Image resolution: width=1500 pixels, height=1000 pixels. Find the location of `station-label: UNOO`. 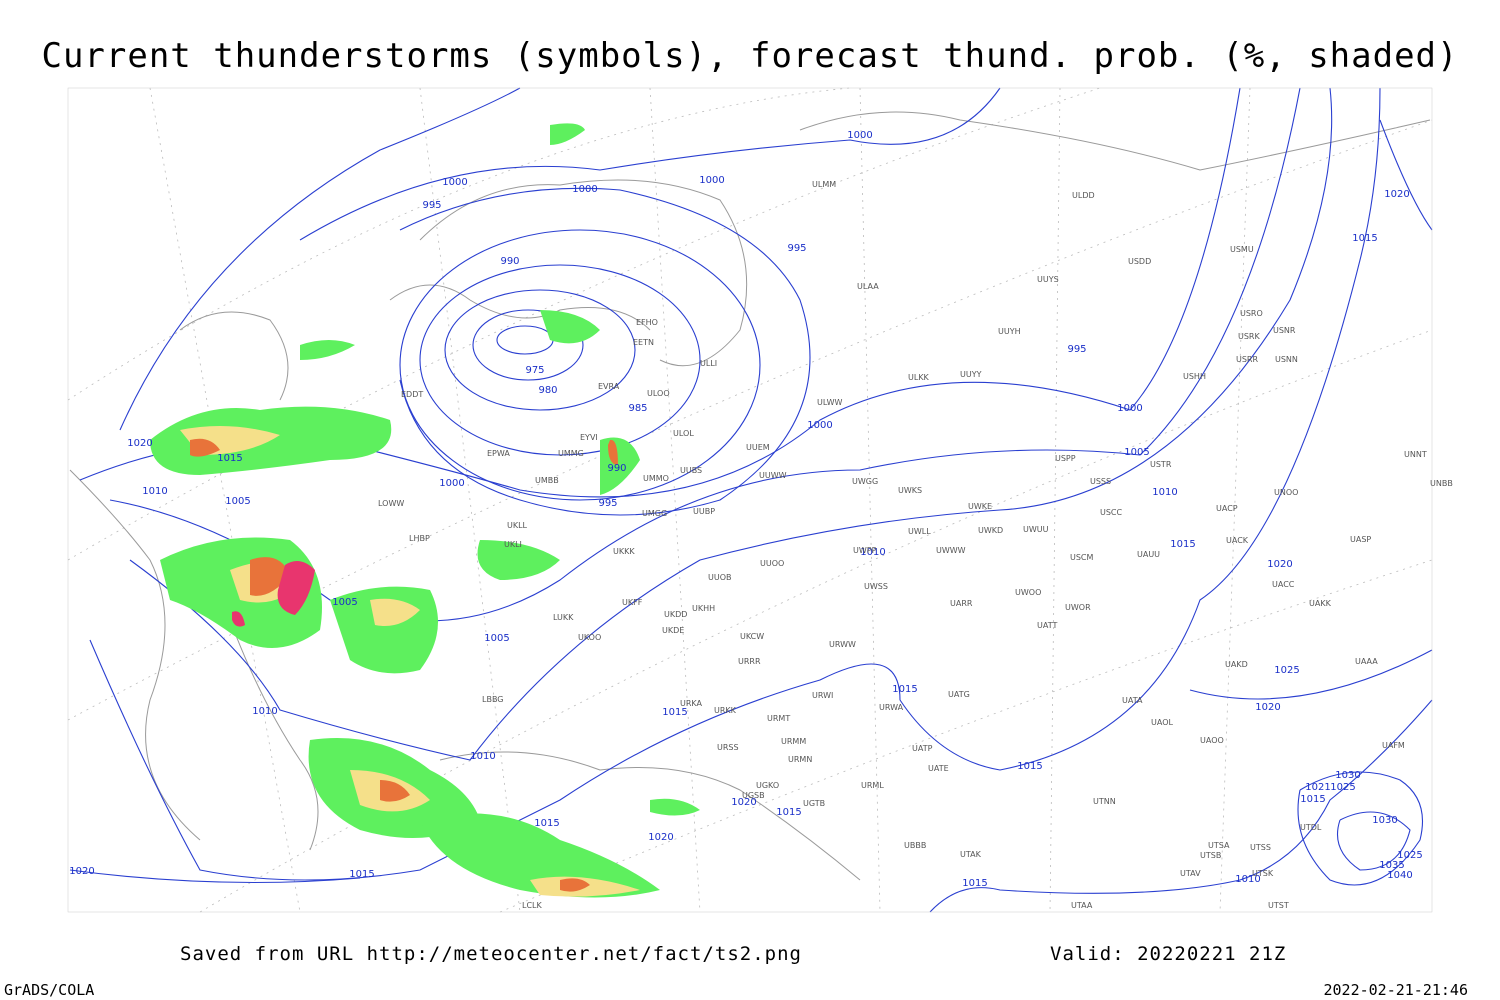

station-label: UNOO is located at coordinates (1286, 492).